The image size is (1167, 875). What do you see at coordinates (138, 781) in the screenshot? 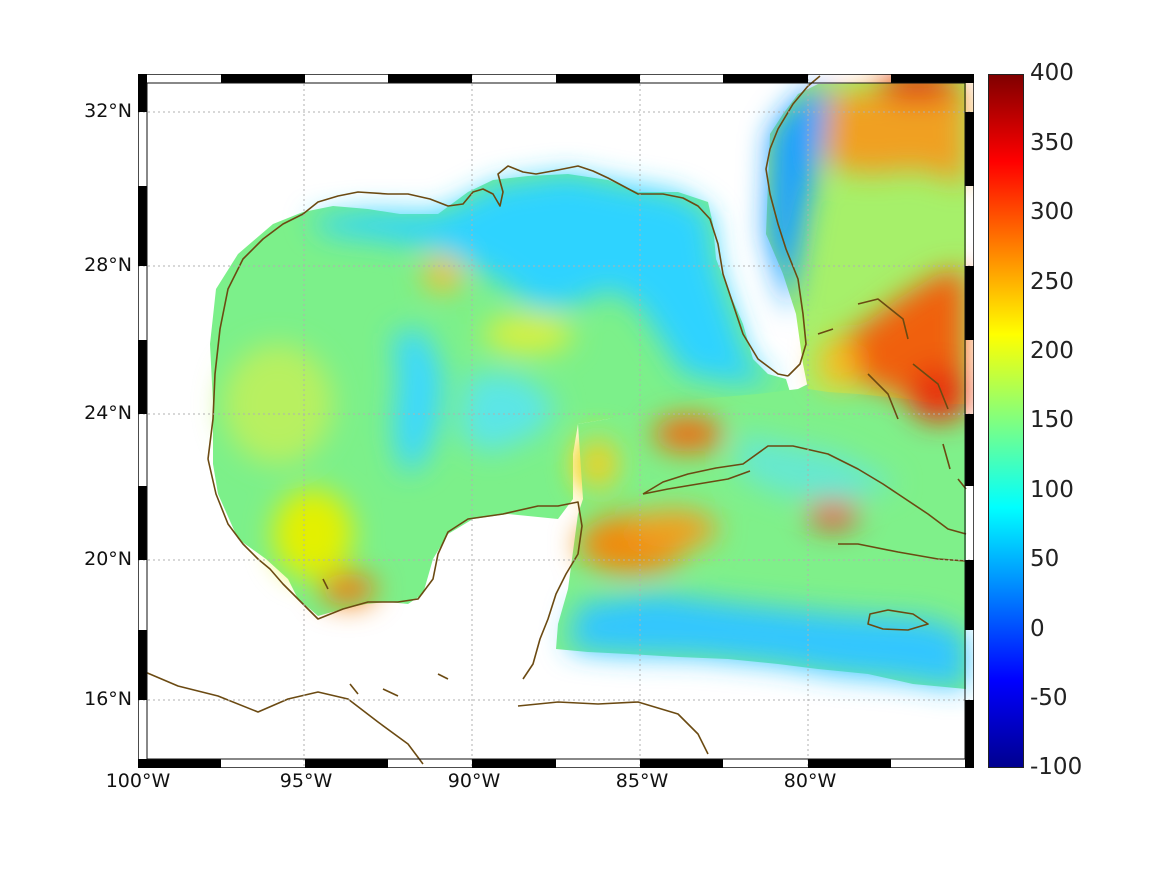
I see `lon-label-100w: 100°W` at bounding box center [138, 781].